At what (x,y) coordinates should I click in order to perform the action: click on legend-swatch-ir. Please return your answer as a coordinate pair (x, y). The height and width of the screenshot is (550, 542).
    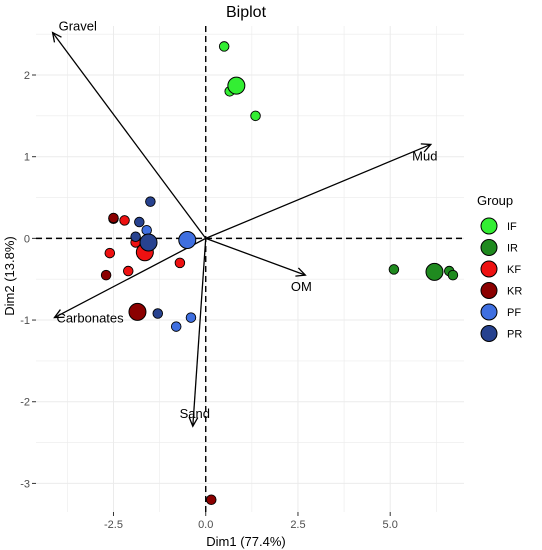
    Looking at the image, I should click on (489, 247).